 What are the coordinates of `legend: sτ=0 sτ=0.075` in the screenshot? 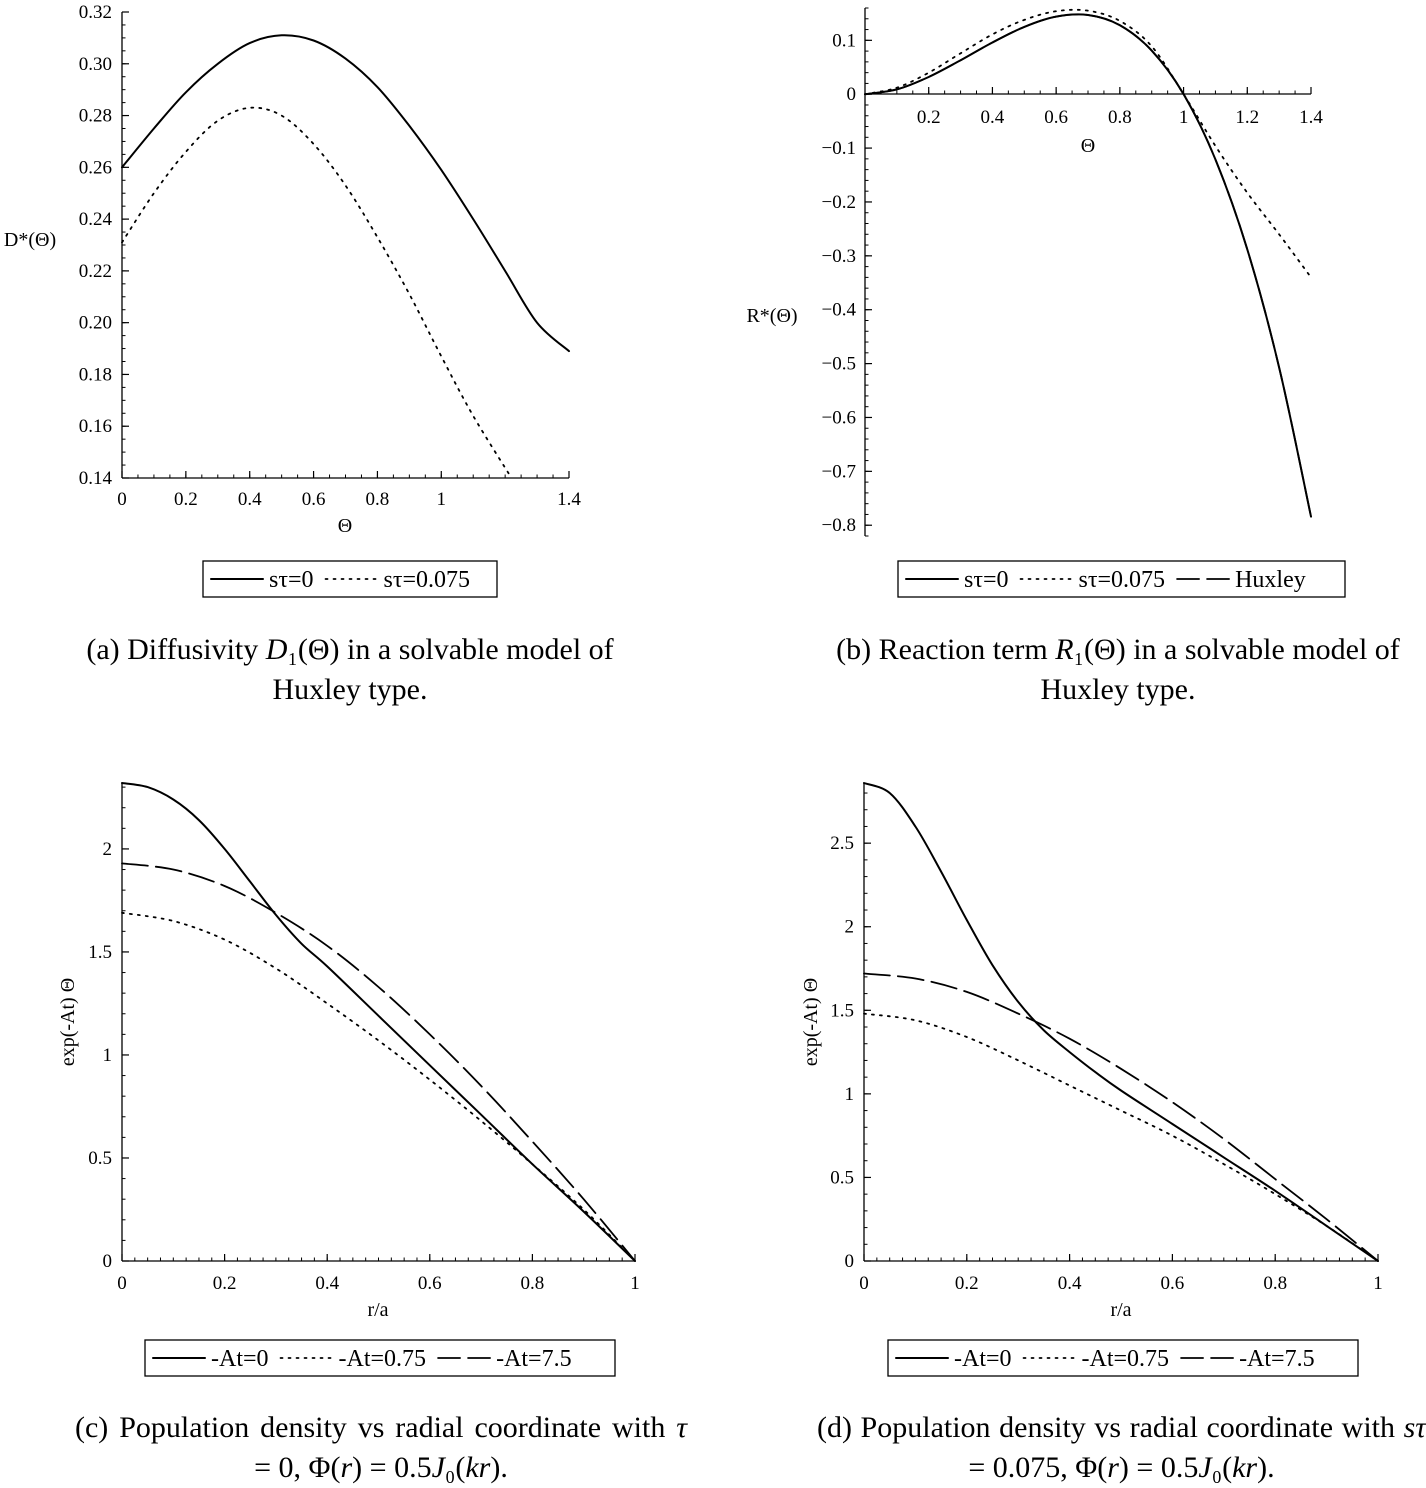 It's located at (350, 579).